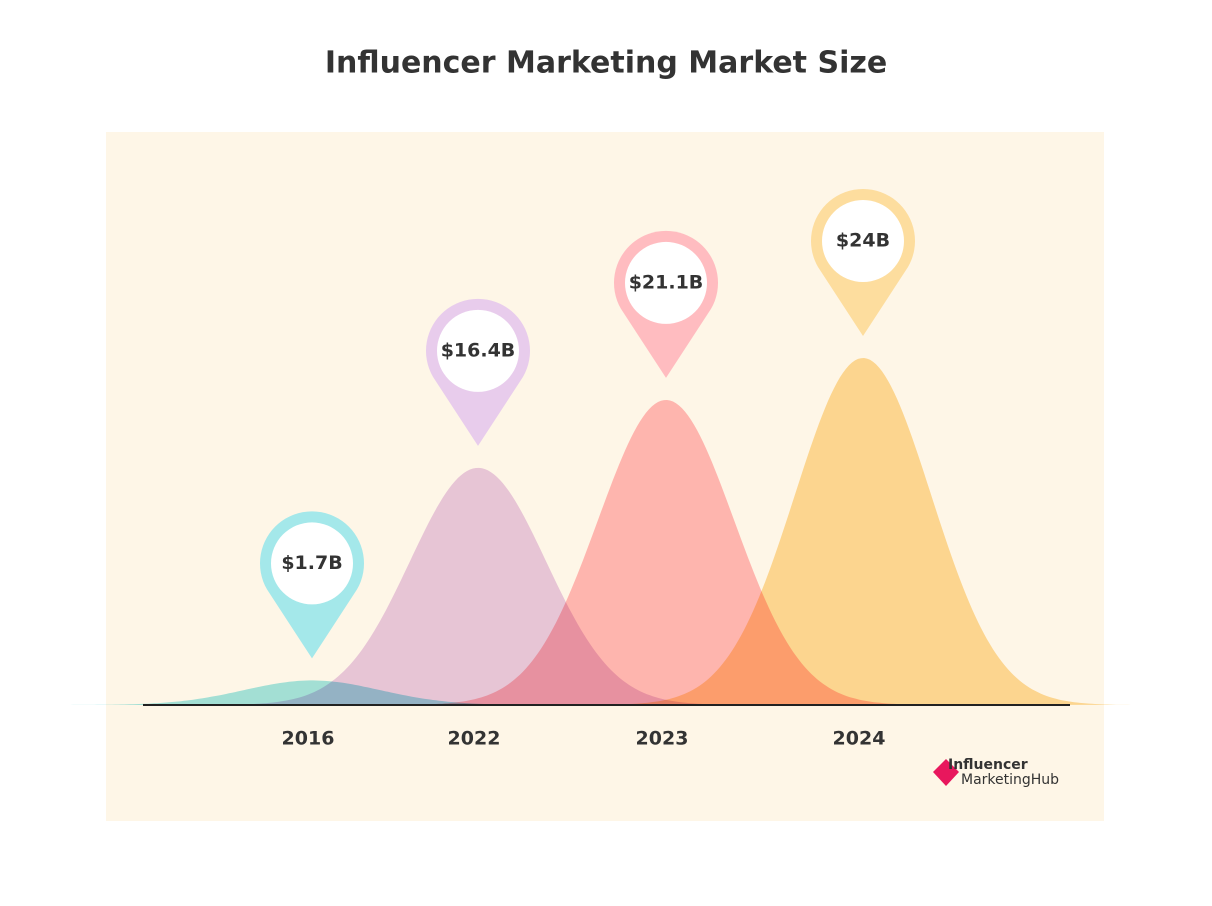 Image resolution: width=1212 pixels, height=906 pixels. I want to click on x-tick-label: 2023, so click(662, 739).